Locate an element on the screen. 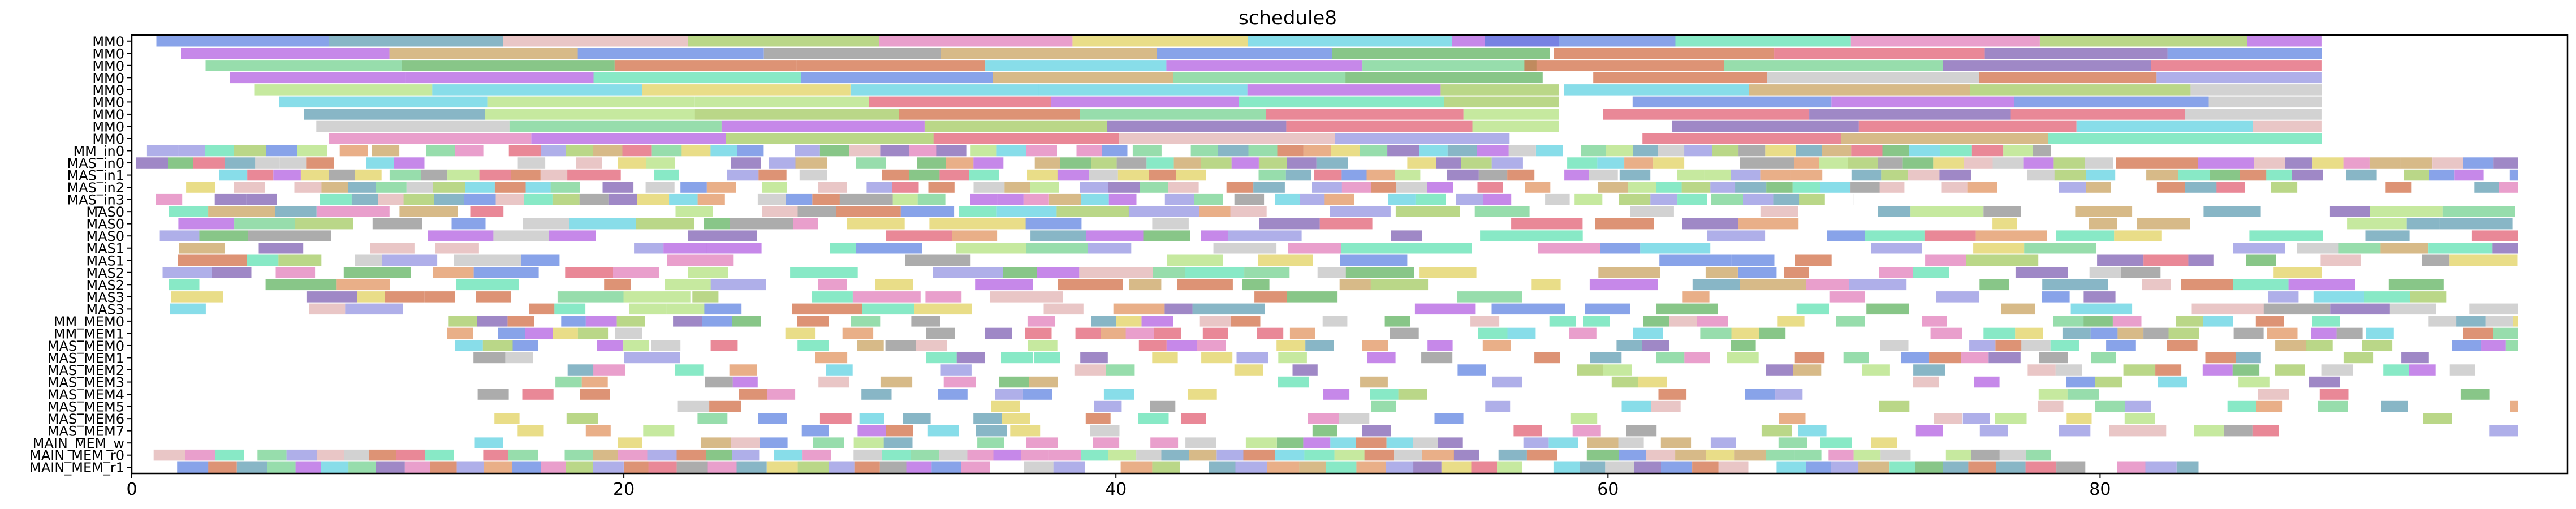 The width and height of the screenshot is (2576, 509). y-tick-label: MM0 is located at coordinates (108, 78).